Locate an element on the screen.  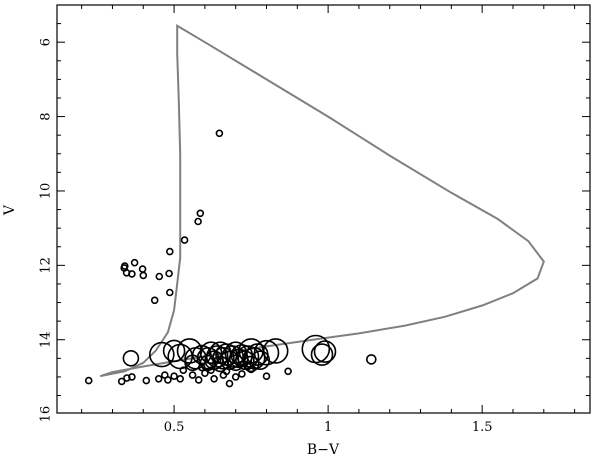
y-axis-title: V is located at coordinates (10, 210).